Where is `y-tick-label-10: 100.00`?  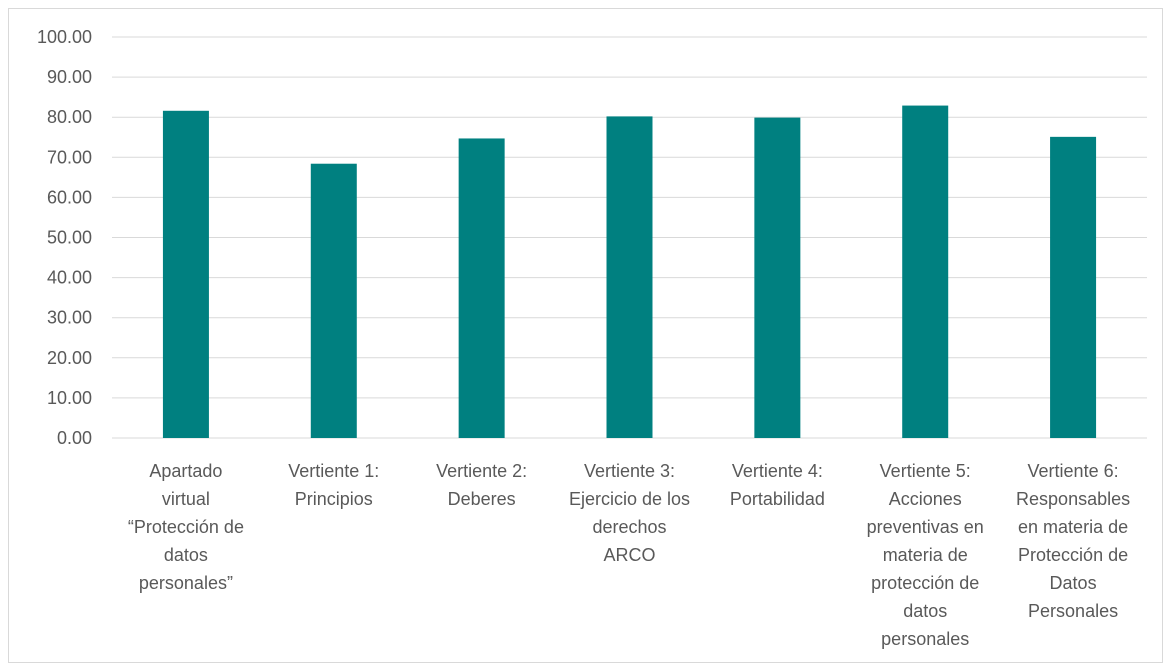 y-tick-label-10: 100.00 is located at coordinates (64, 37).